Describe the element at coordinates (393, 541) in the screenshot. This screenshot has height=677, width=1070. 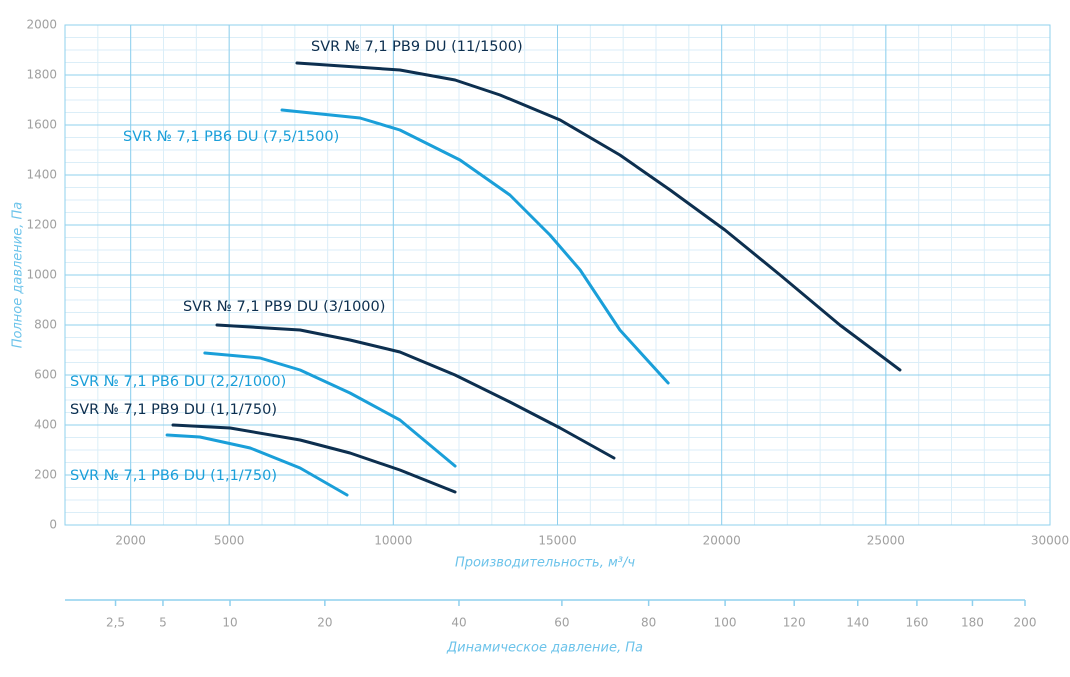
I see `x-tick-label: 10000` at that location.